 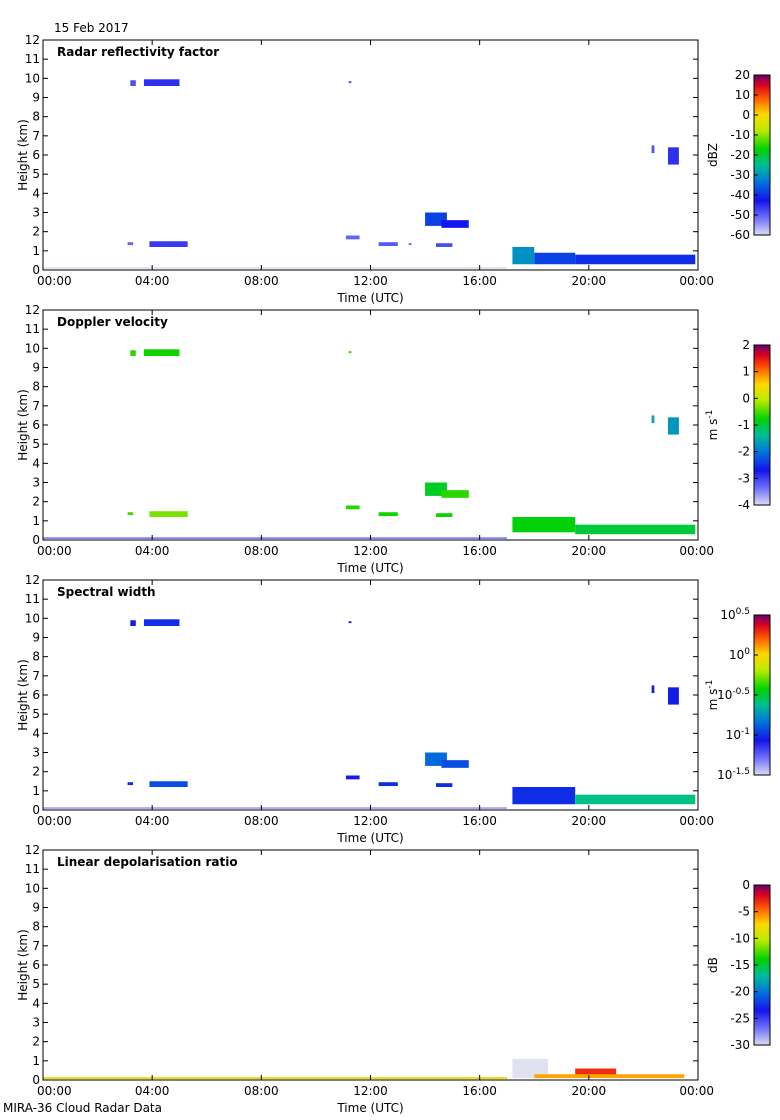 I want to click on y-tick-label: 3, so click(x=36, y=753).